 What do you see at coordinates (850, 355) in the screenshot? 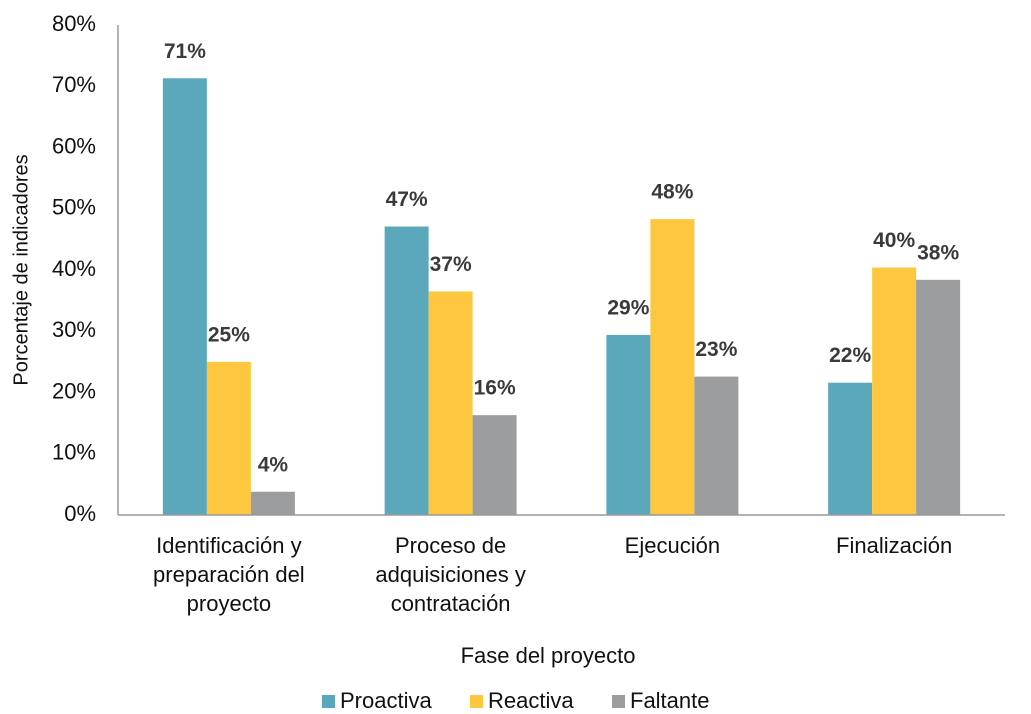
I see `value-label: 22%` at bounding box center [850, 355].